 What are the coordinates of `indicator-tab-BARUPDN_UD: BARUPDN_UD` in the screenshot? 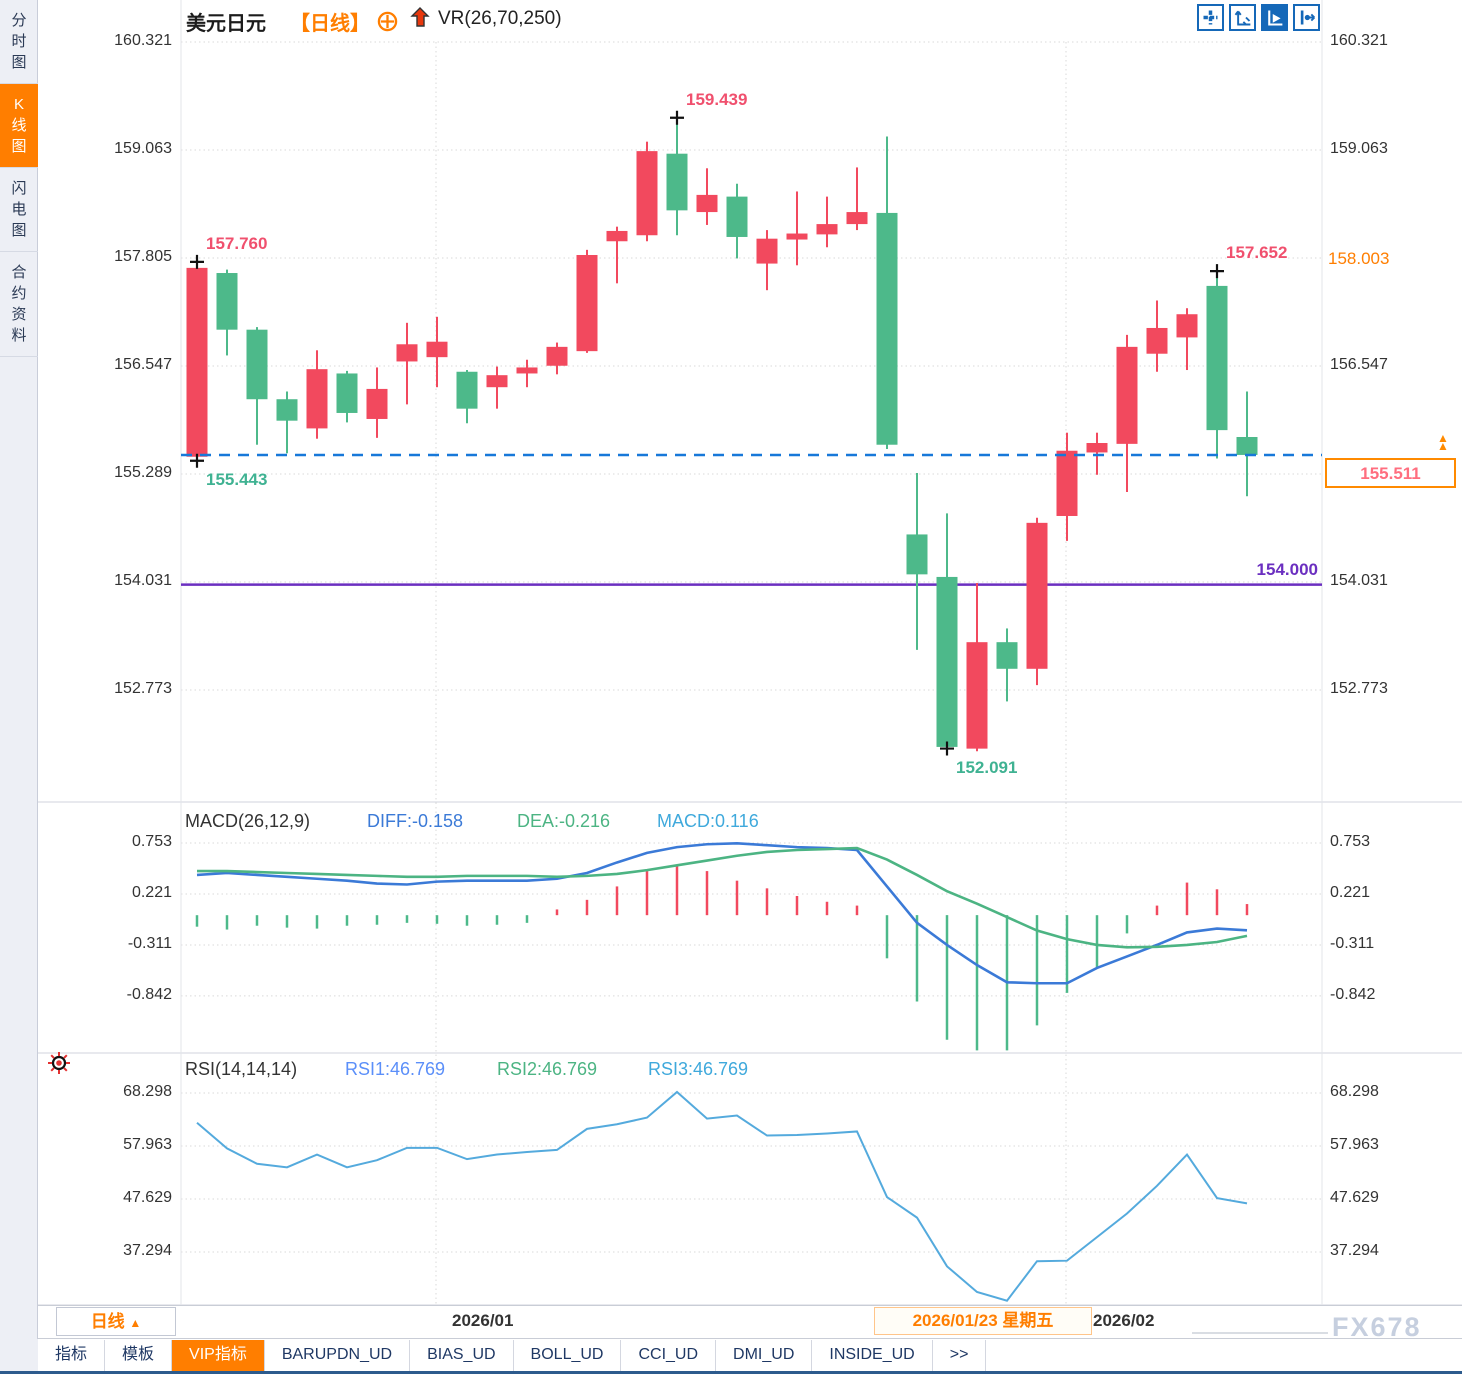 It's located at (338, 1355).